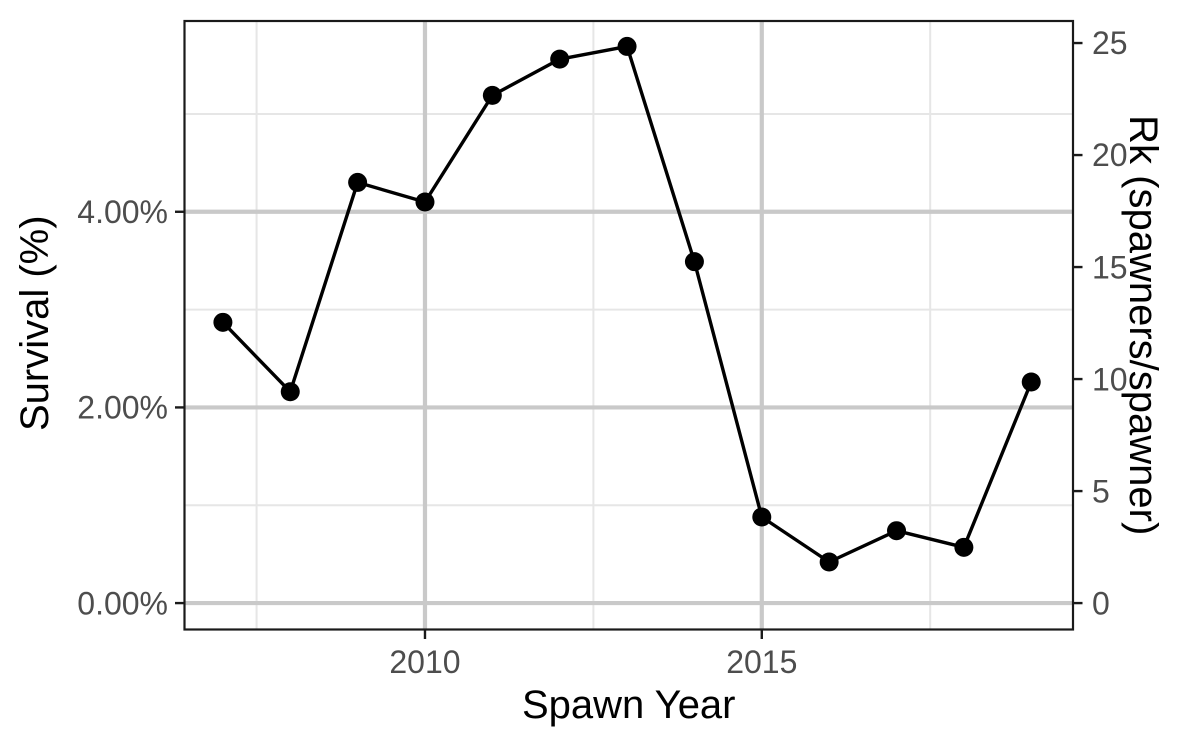 This screenshot has height=750, width=1200. I want to click on x-tick-label: 2010, so click(424, 662).